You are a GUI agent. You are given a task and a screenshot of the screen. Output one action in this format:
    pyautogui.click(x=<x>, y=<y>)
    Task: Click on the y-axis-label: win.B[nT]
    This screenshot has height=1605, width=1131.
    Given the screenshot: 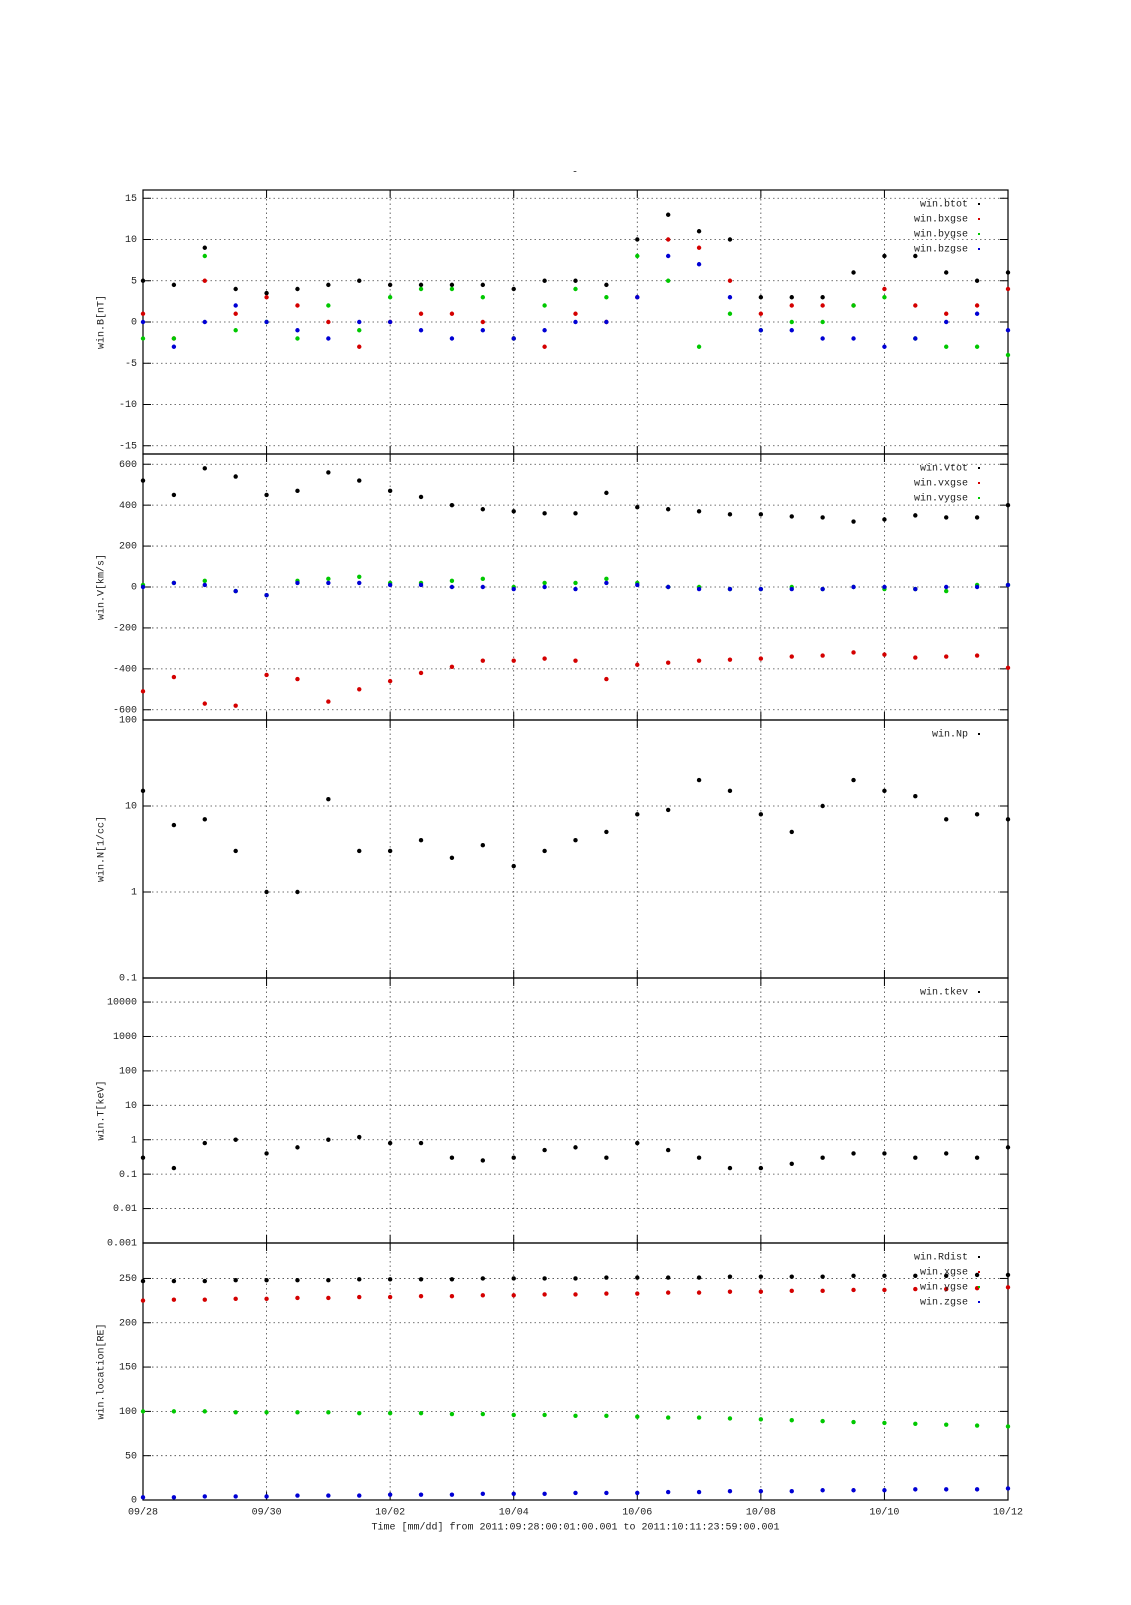 What is the action you would take?
    pyautogui.click(x=102, y=322)
    